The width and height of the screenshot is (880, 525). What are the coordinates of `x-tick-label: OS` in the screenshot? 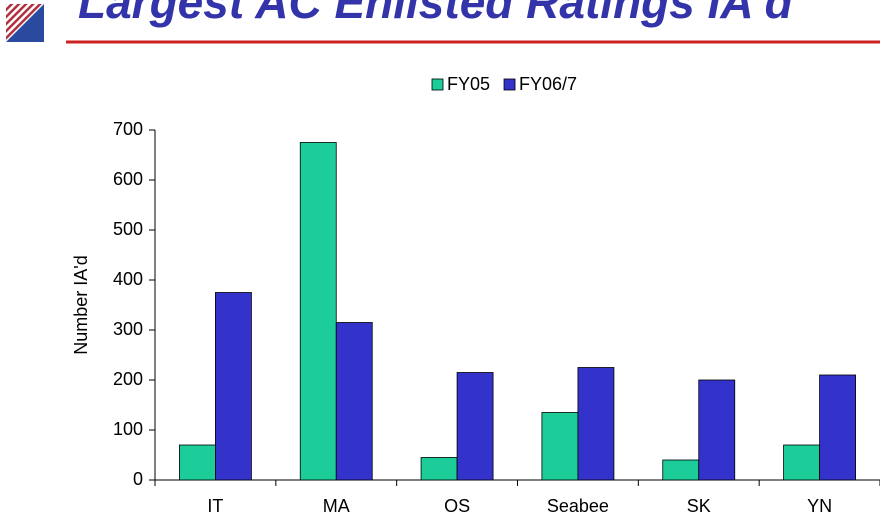 It's located at (457, 506).